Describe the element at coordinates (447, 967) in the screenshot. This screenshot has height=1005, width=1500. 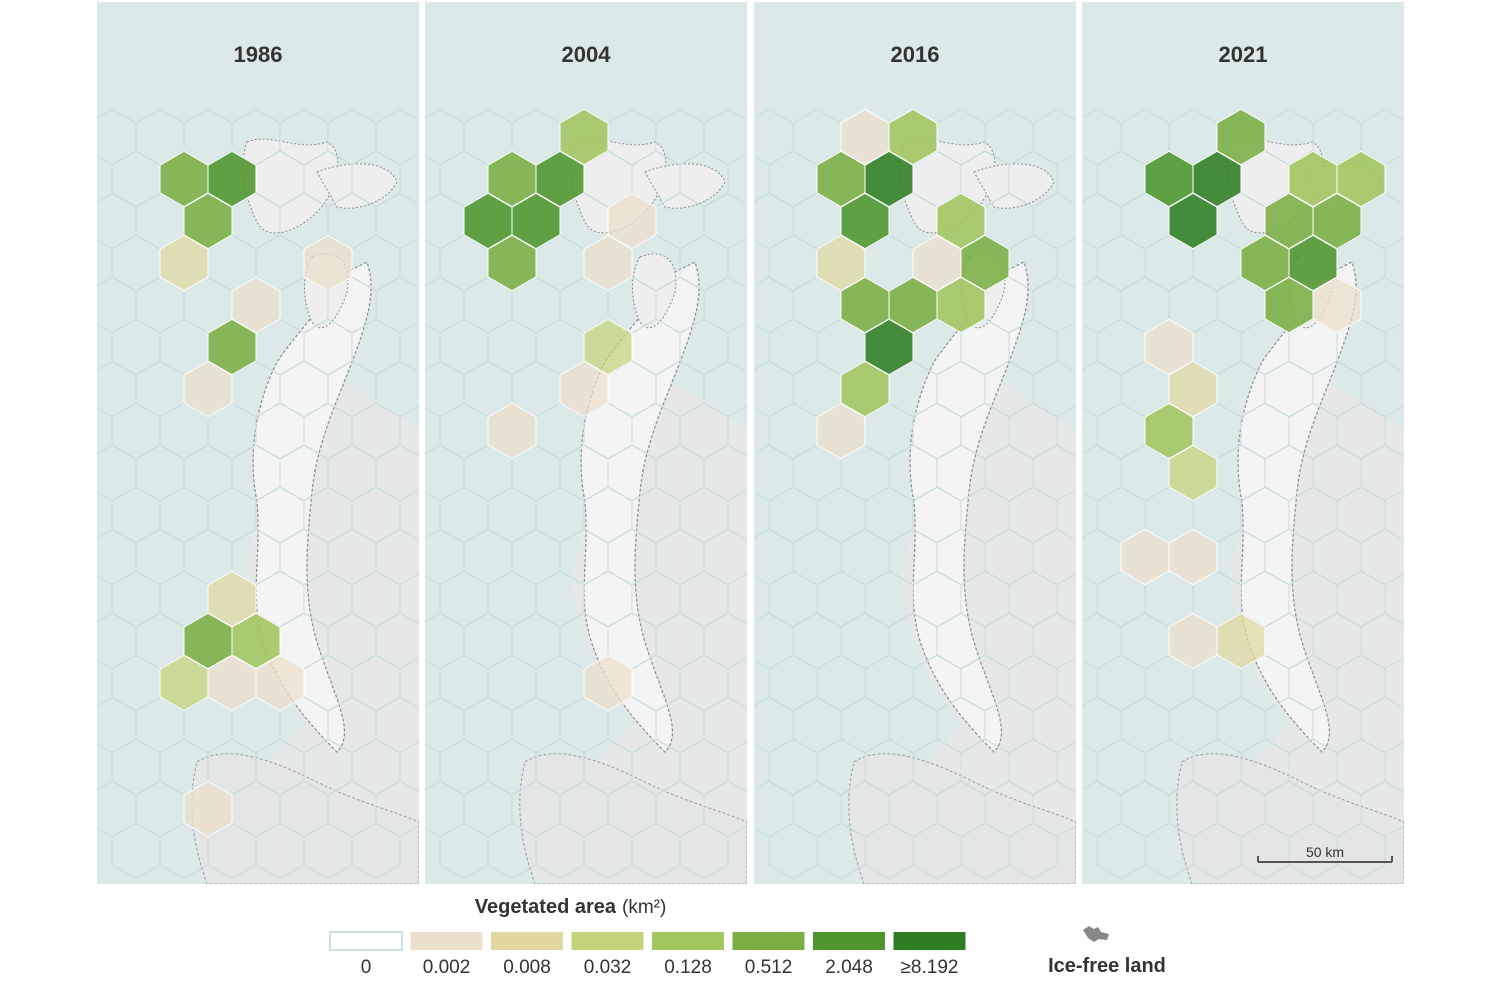
I see `legend-label: 0.002` at that location.